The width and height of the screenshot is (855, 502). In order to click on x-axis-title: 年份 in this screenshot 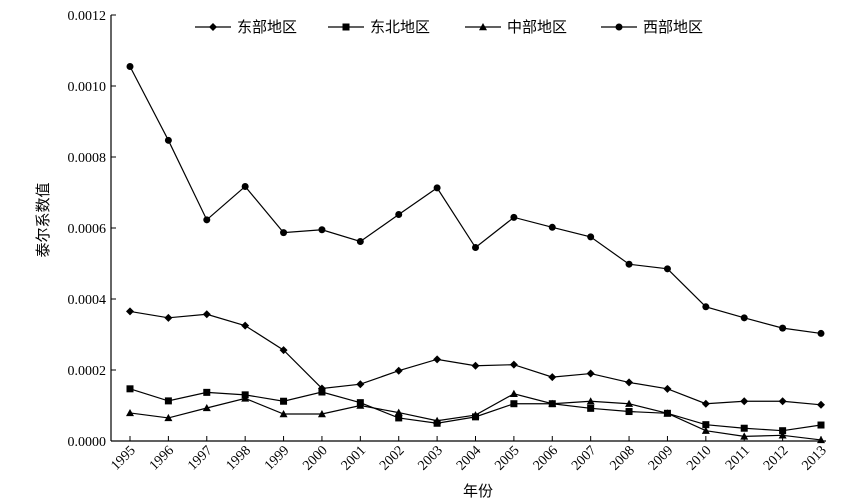, I will do `click(478, 491)`.